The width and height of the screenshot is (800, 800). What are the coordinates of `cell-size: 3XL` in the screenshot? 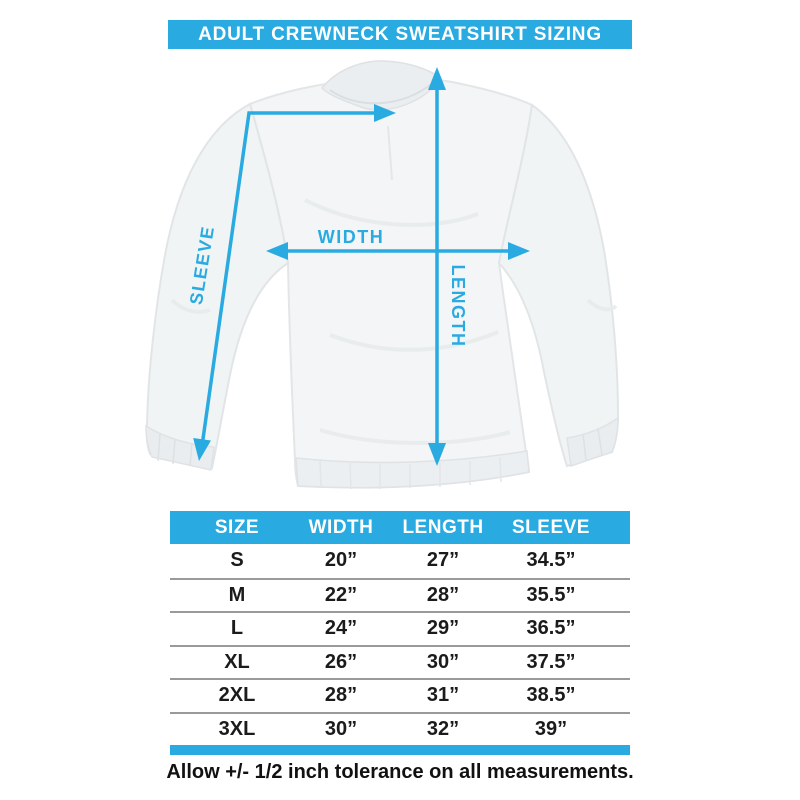 It's located at (237, 728).